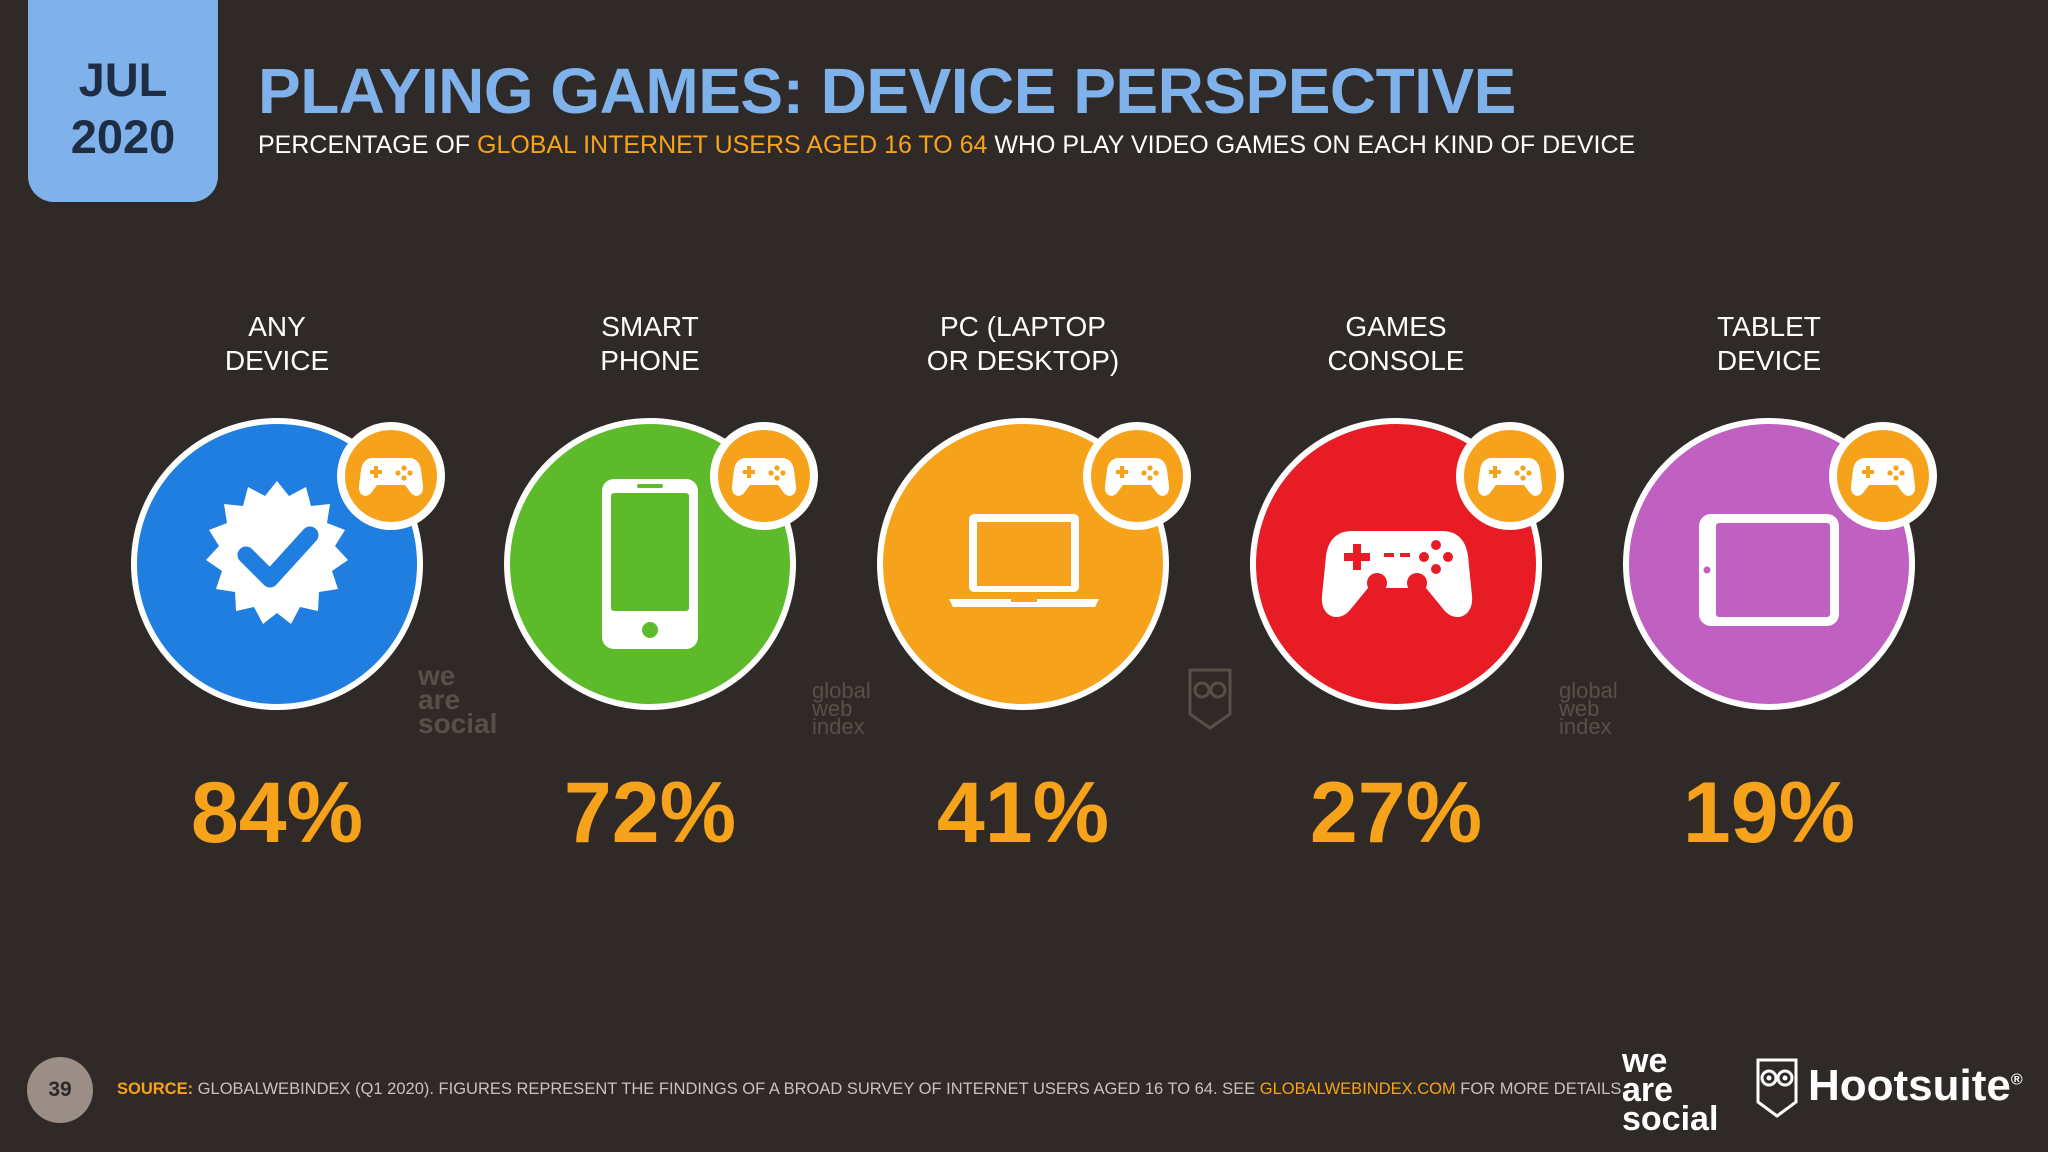 This screenshot has width=2048, height=1152. I want to click on source-label: SOURCE:, so click(155, 1089).